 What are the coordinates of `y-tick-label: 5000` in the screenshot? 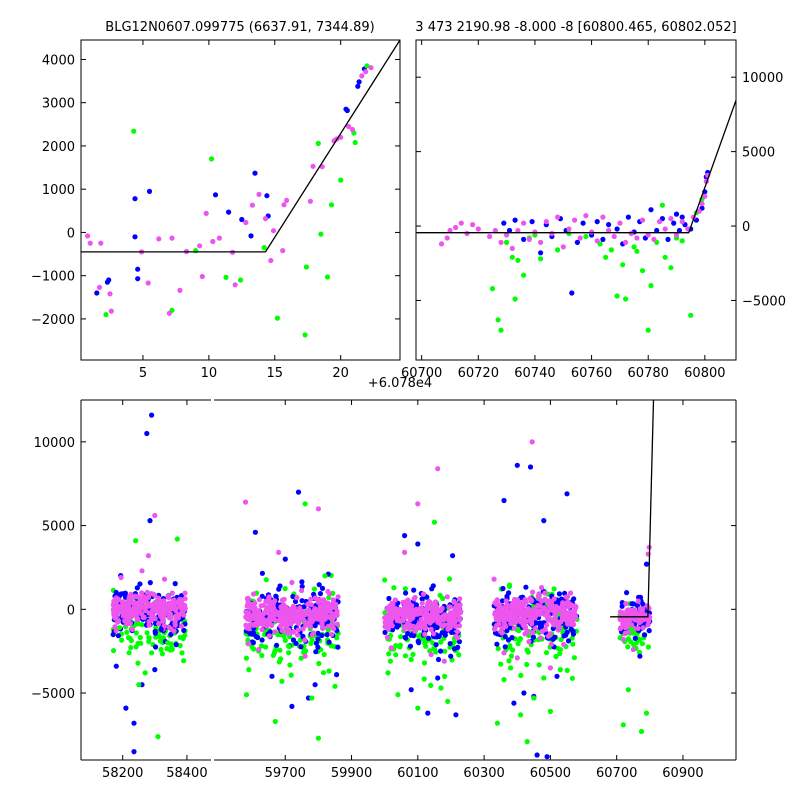 It's located at (758, 153).